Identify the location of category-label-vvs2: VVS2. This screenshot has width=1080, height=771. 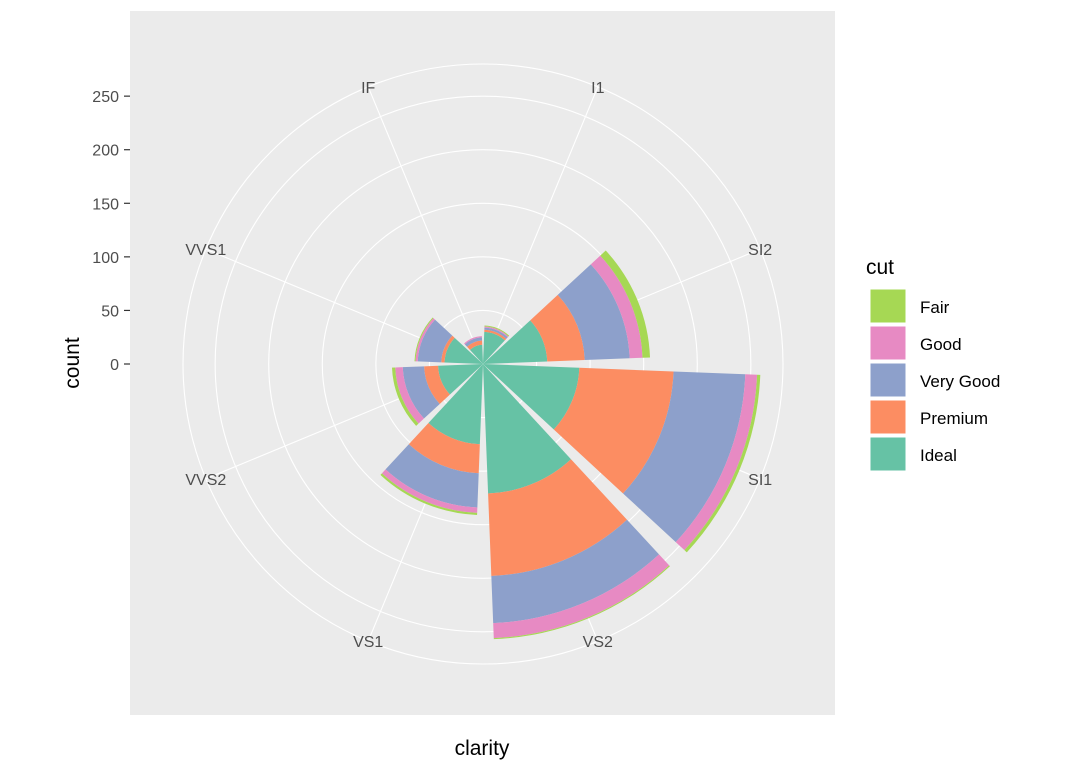
(205, 480).